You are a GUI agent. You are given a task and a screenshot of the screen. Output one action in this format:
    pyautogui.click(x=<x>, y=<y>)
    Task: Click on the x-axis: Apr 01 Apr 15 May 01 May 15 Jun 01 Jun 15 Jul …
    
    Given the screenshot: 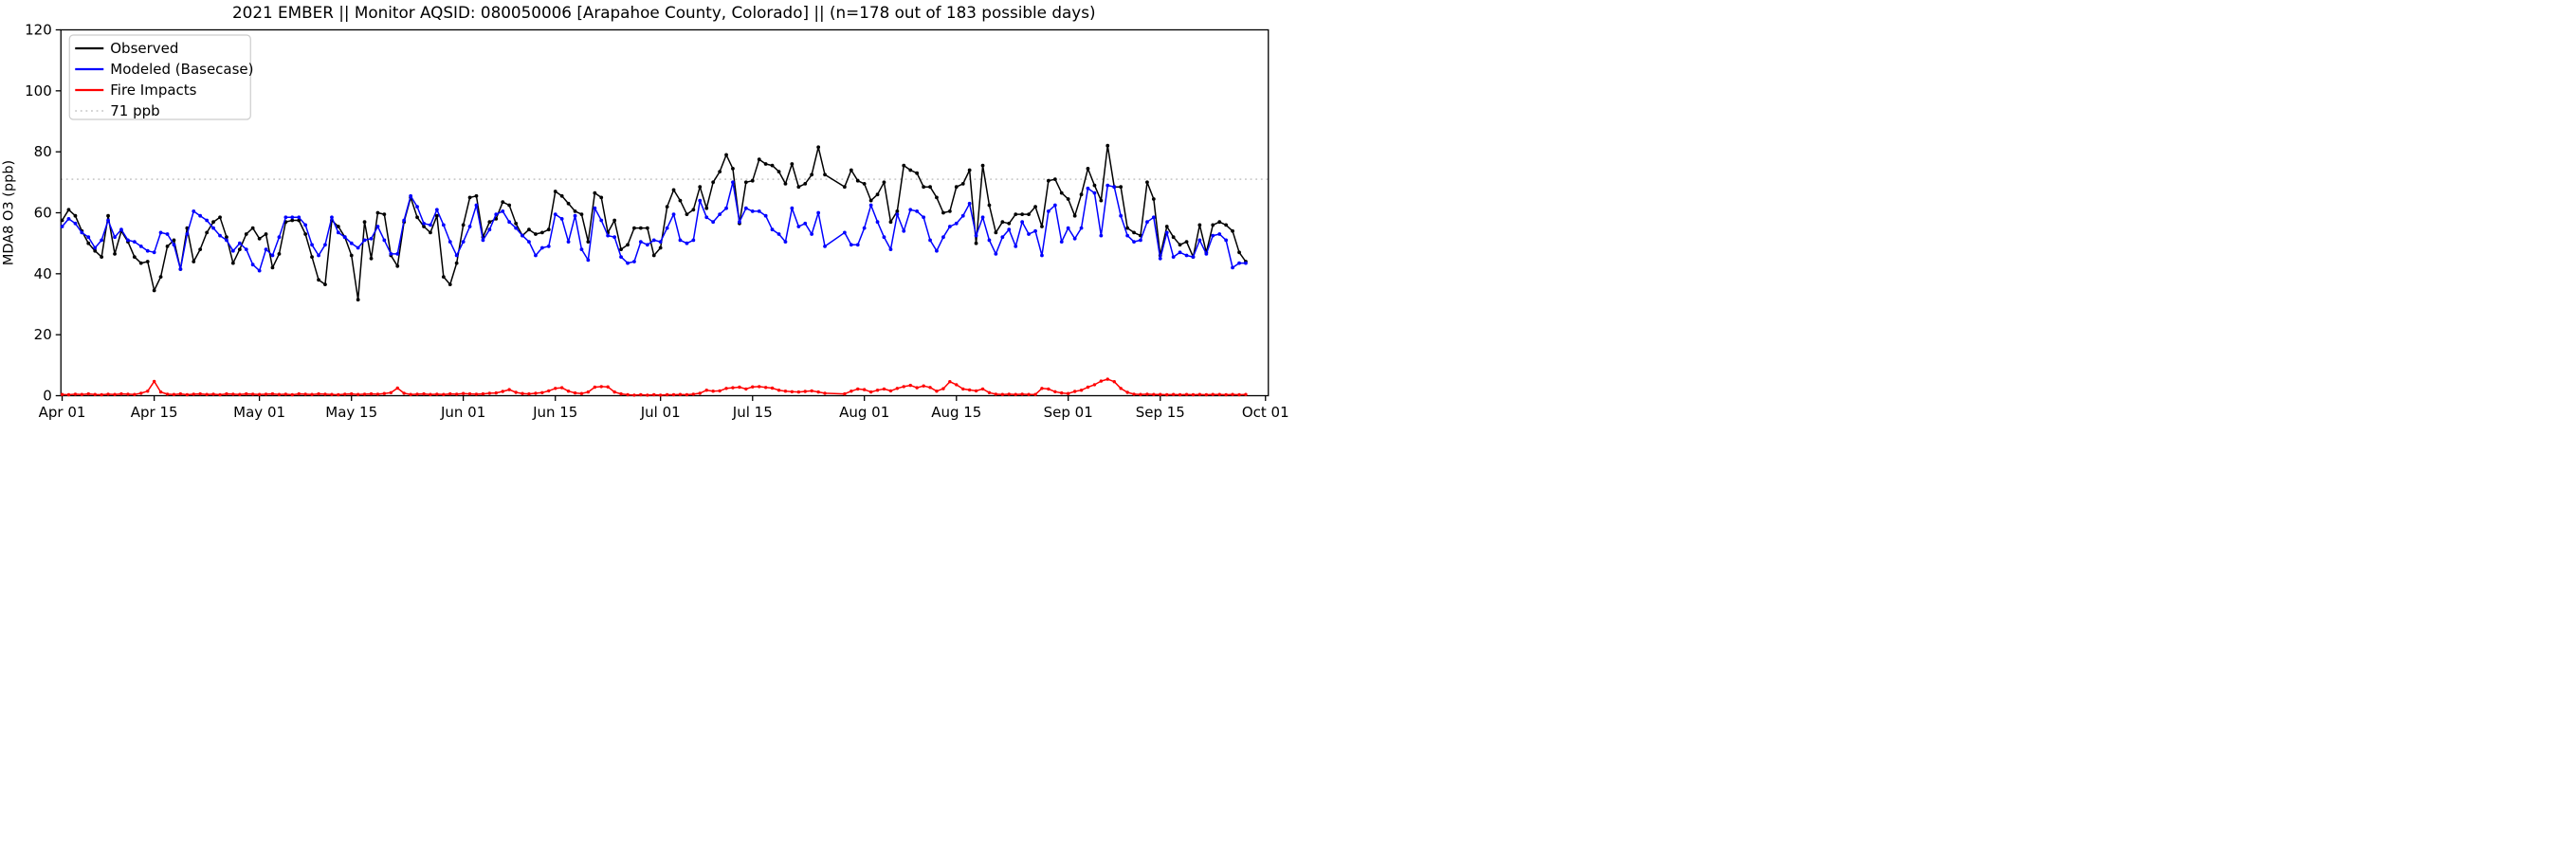 What is the action you would take?
    pyautogui.click(x=663, y=408)
    